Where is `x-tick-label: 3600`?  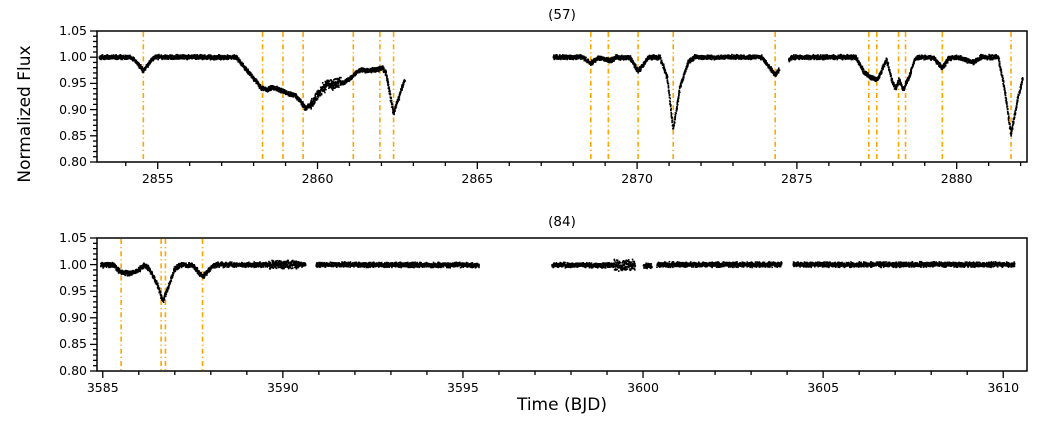 x-tick-label: 3600 is located at coordinates (643, 387).